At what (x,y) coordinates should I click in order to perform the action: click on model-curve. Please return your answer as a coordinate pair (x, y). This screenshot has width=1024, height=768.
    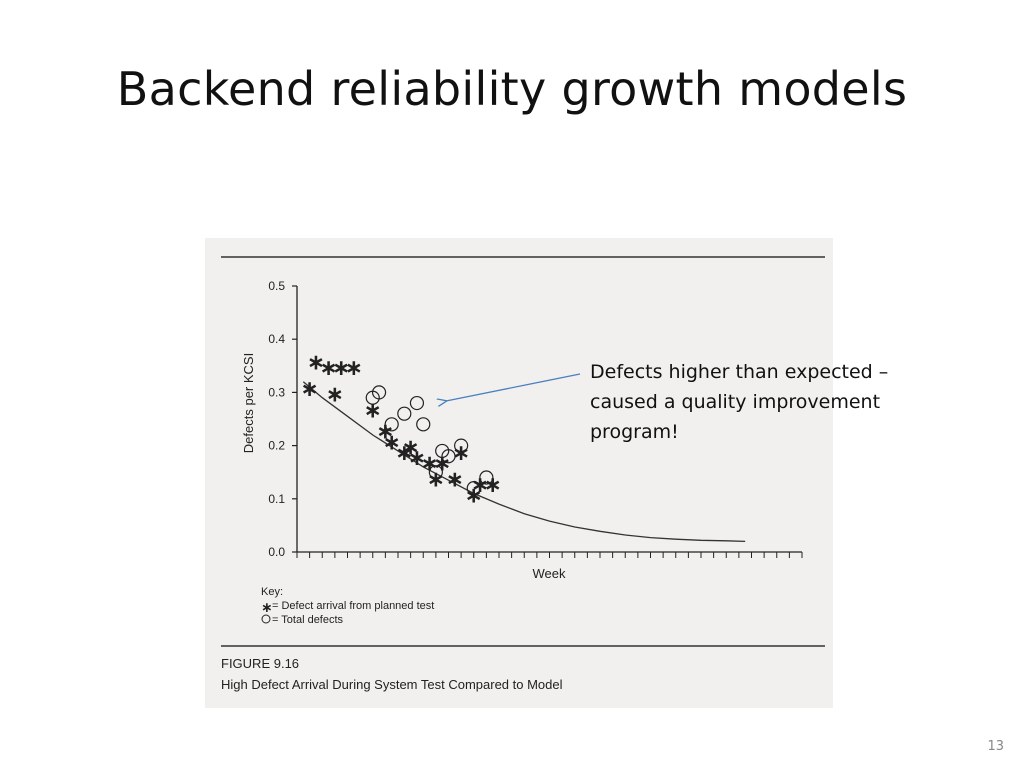
    Looking at the image, I should click on (524, 462).